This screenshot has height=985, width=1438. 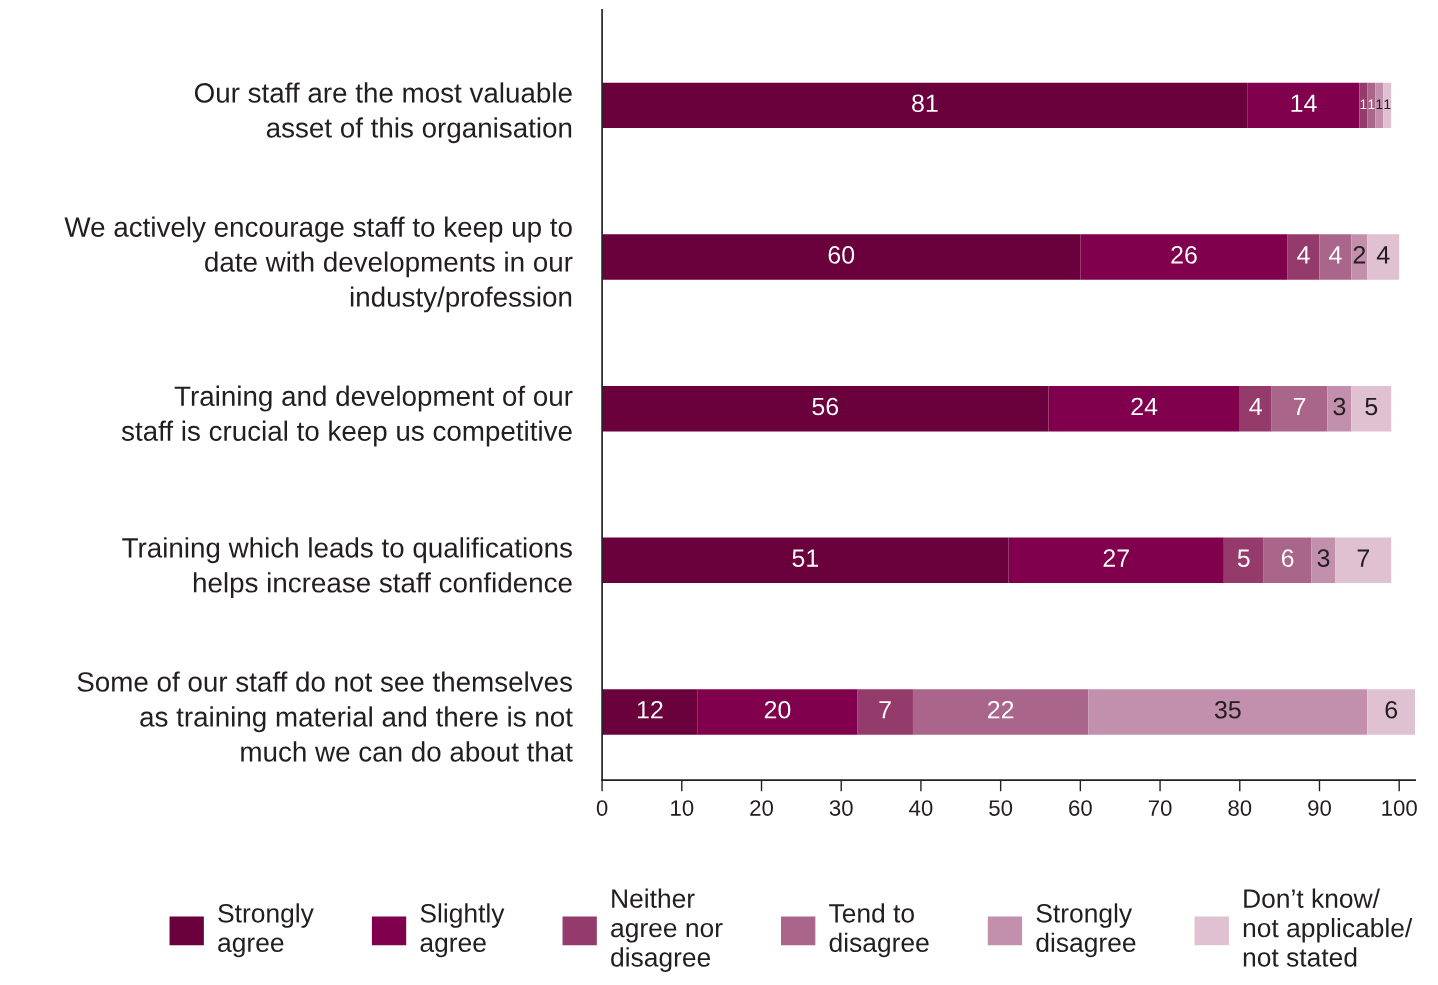 I want to click on data-label: 51, so click(x=805, y=558).